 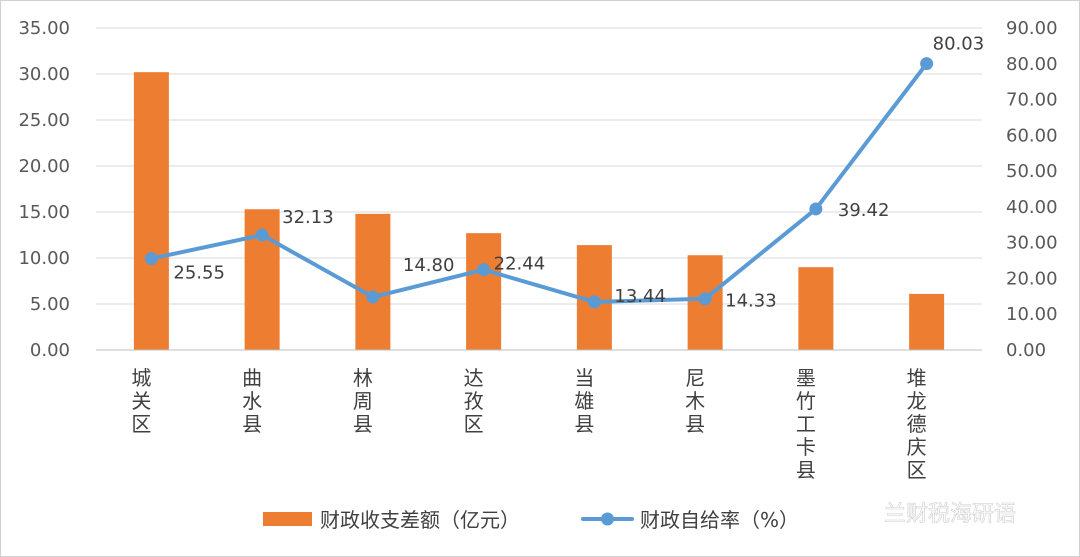 I want to click on right-tick-label: 80.00, so click(x=1032, y=64).